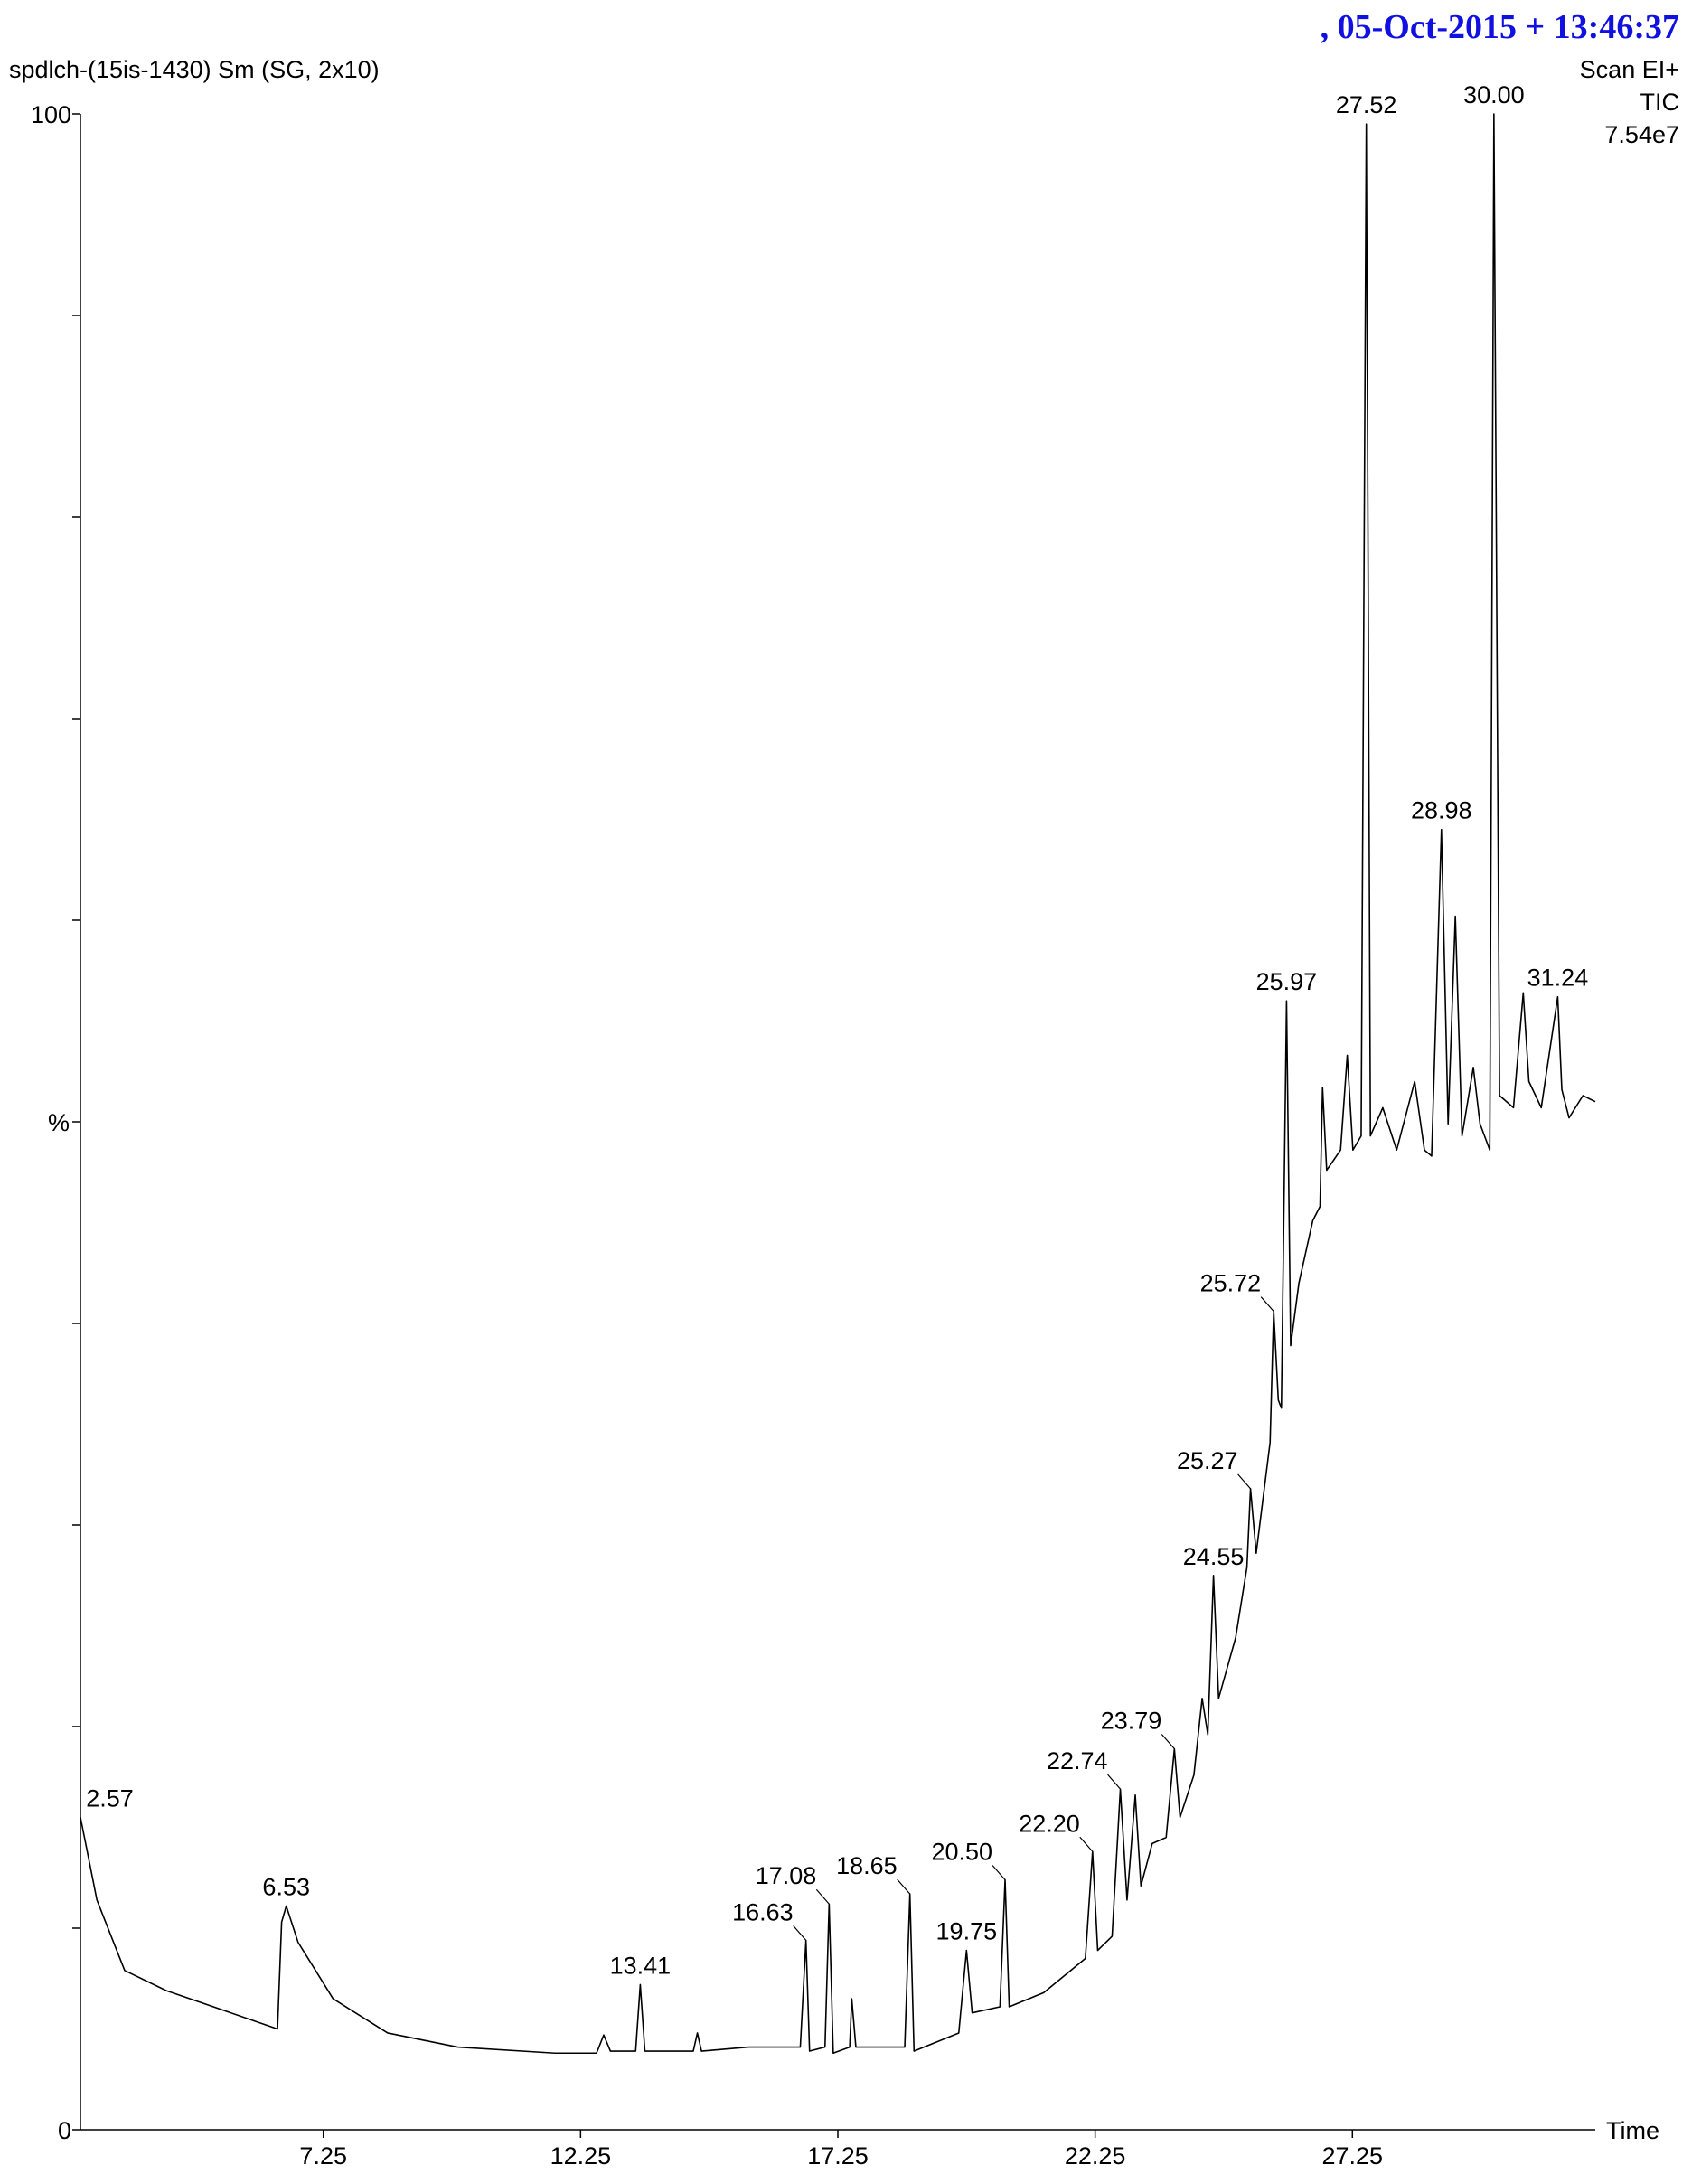 This screenshot has height=2184, width=1692. I want to click on peak-label: 31.24, so click(1558, 979).